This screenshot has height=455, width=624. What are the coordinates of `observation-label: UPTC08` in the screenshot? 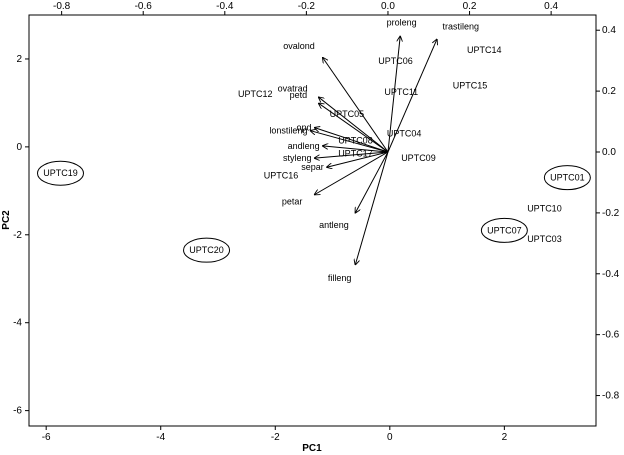 It's located at (355, 140).